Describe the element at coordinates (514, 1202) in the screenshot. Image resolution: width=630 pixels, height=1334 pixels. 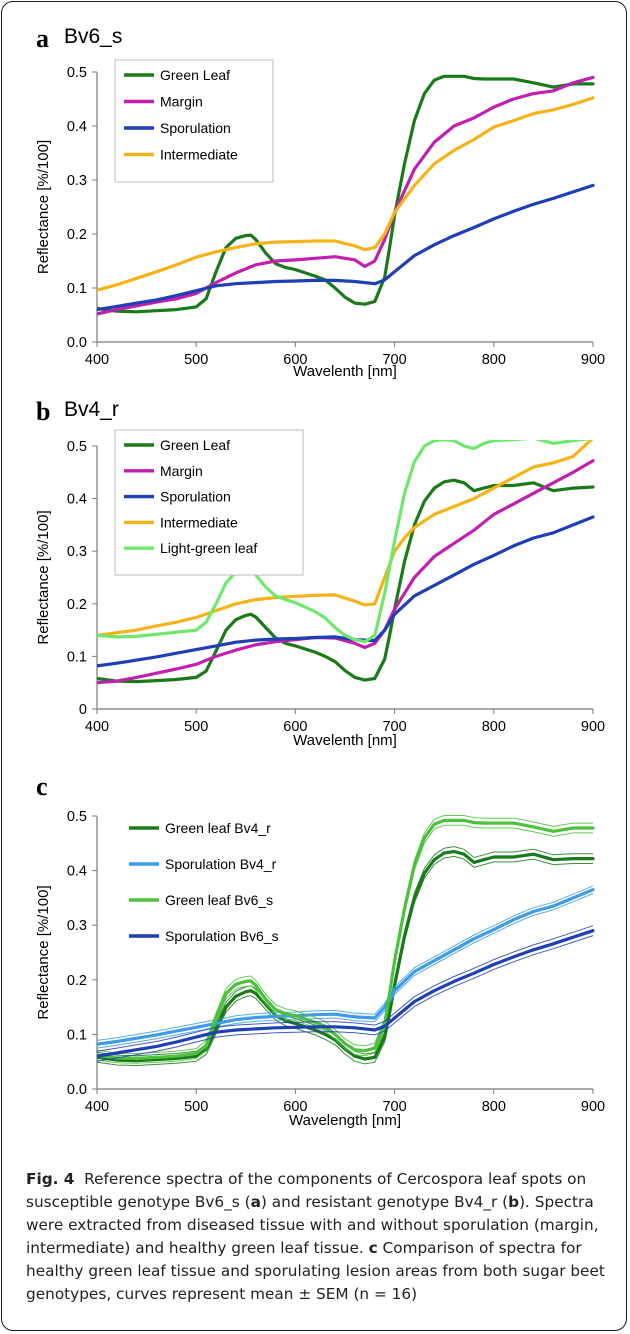
I see `caption-bold-b: b` at that location.